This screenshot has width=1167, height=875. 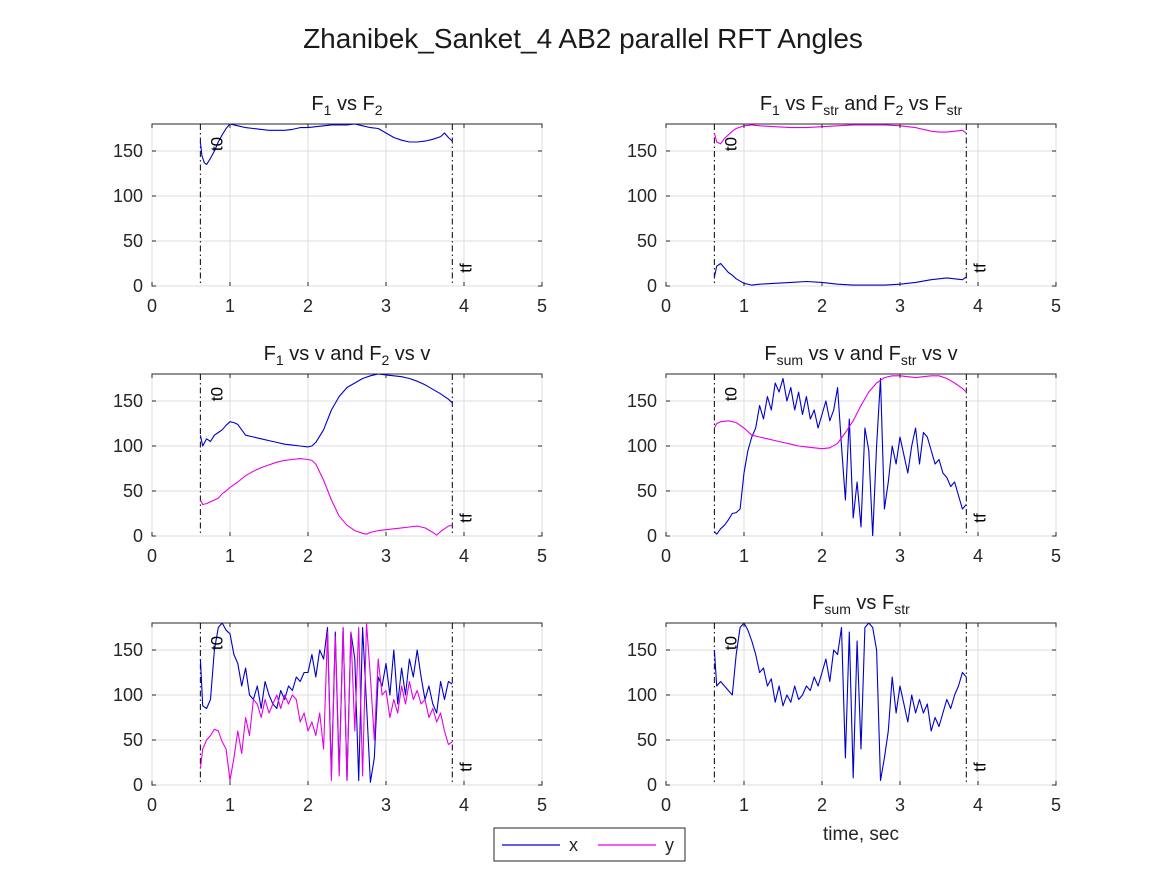 I want to click on subplot-title: F1 vs v and F2 vs v, so click(x=347, y=355).